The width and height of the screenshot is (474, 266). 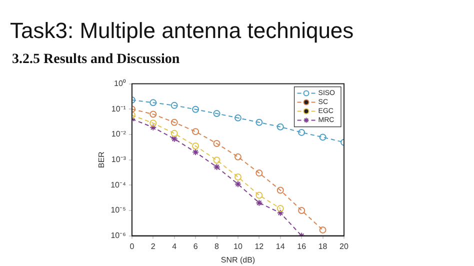 What do you see at coordinates (217, 246) in the screenshot?
I see `x-tick-label: 8` at bounding box center [217, 246].